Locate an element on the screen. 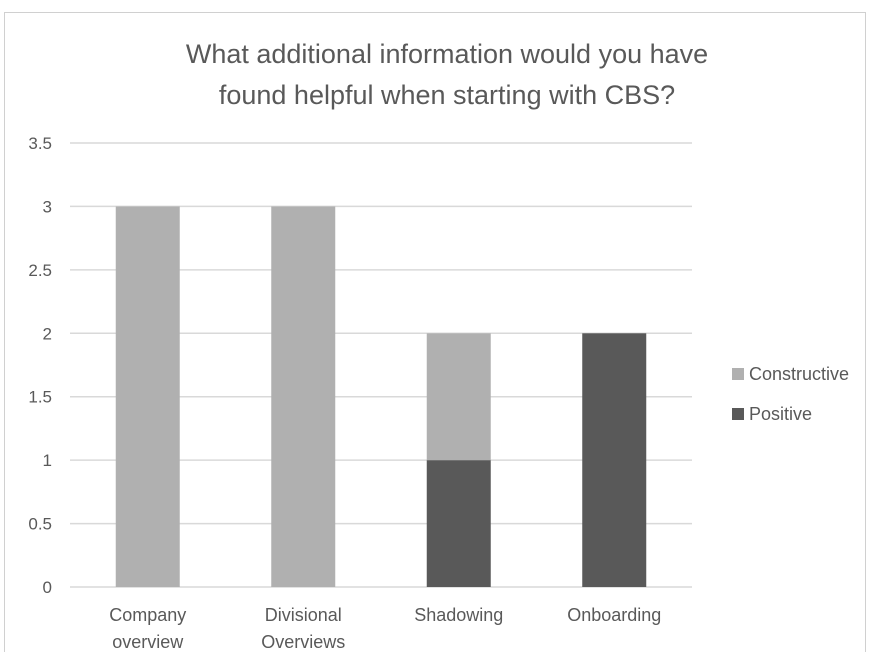 This screenshot has height=659, width=871. x-tick-label: Onboarding is located at coordinates (614, 615).